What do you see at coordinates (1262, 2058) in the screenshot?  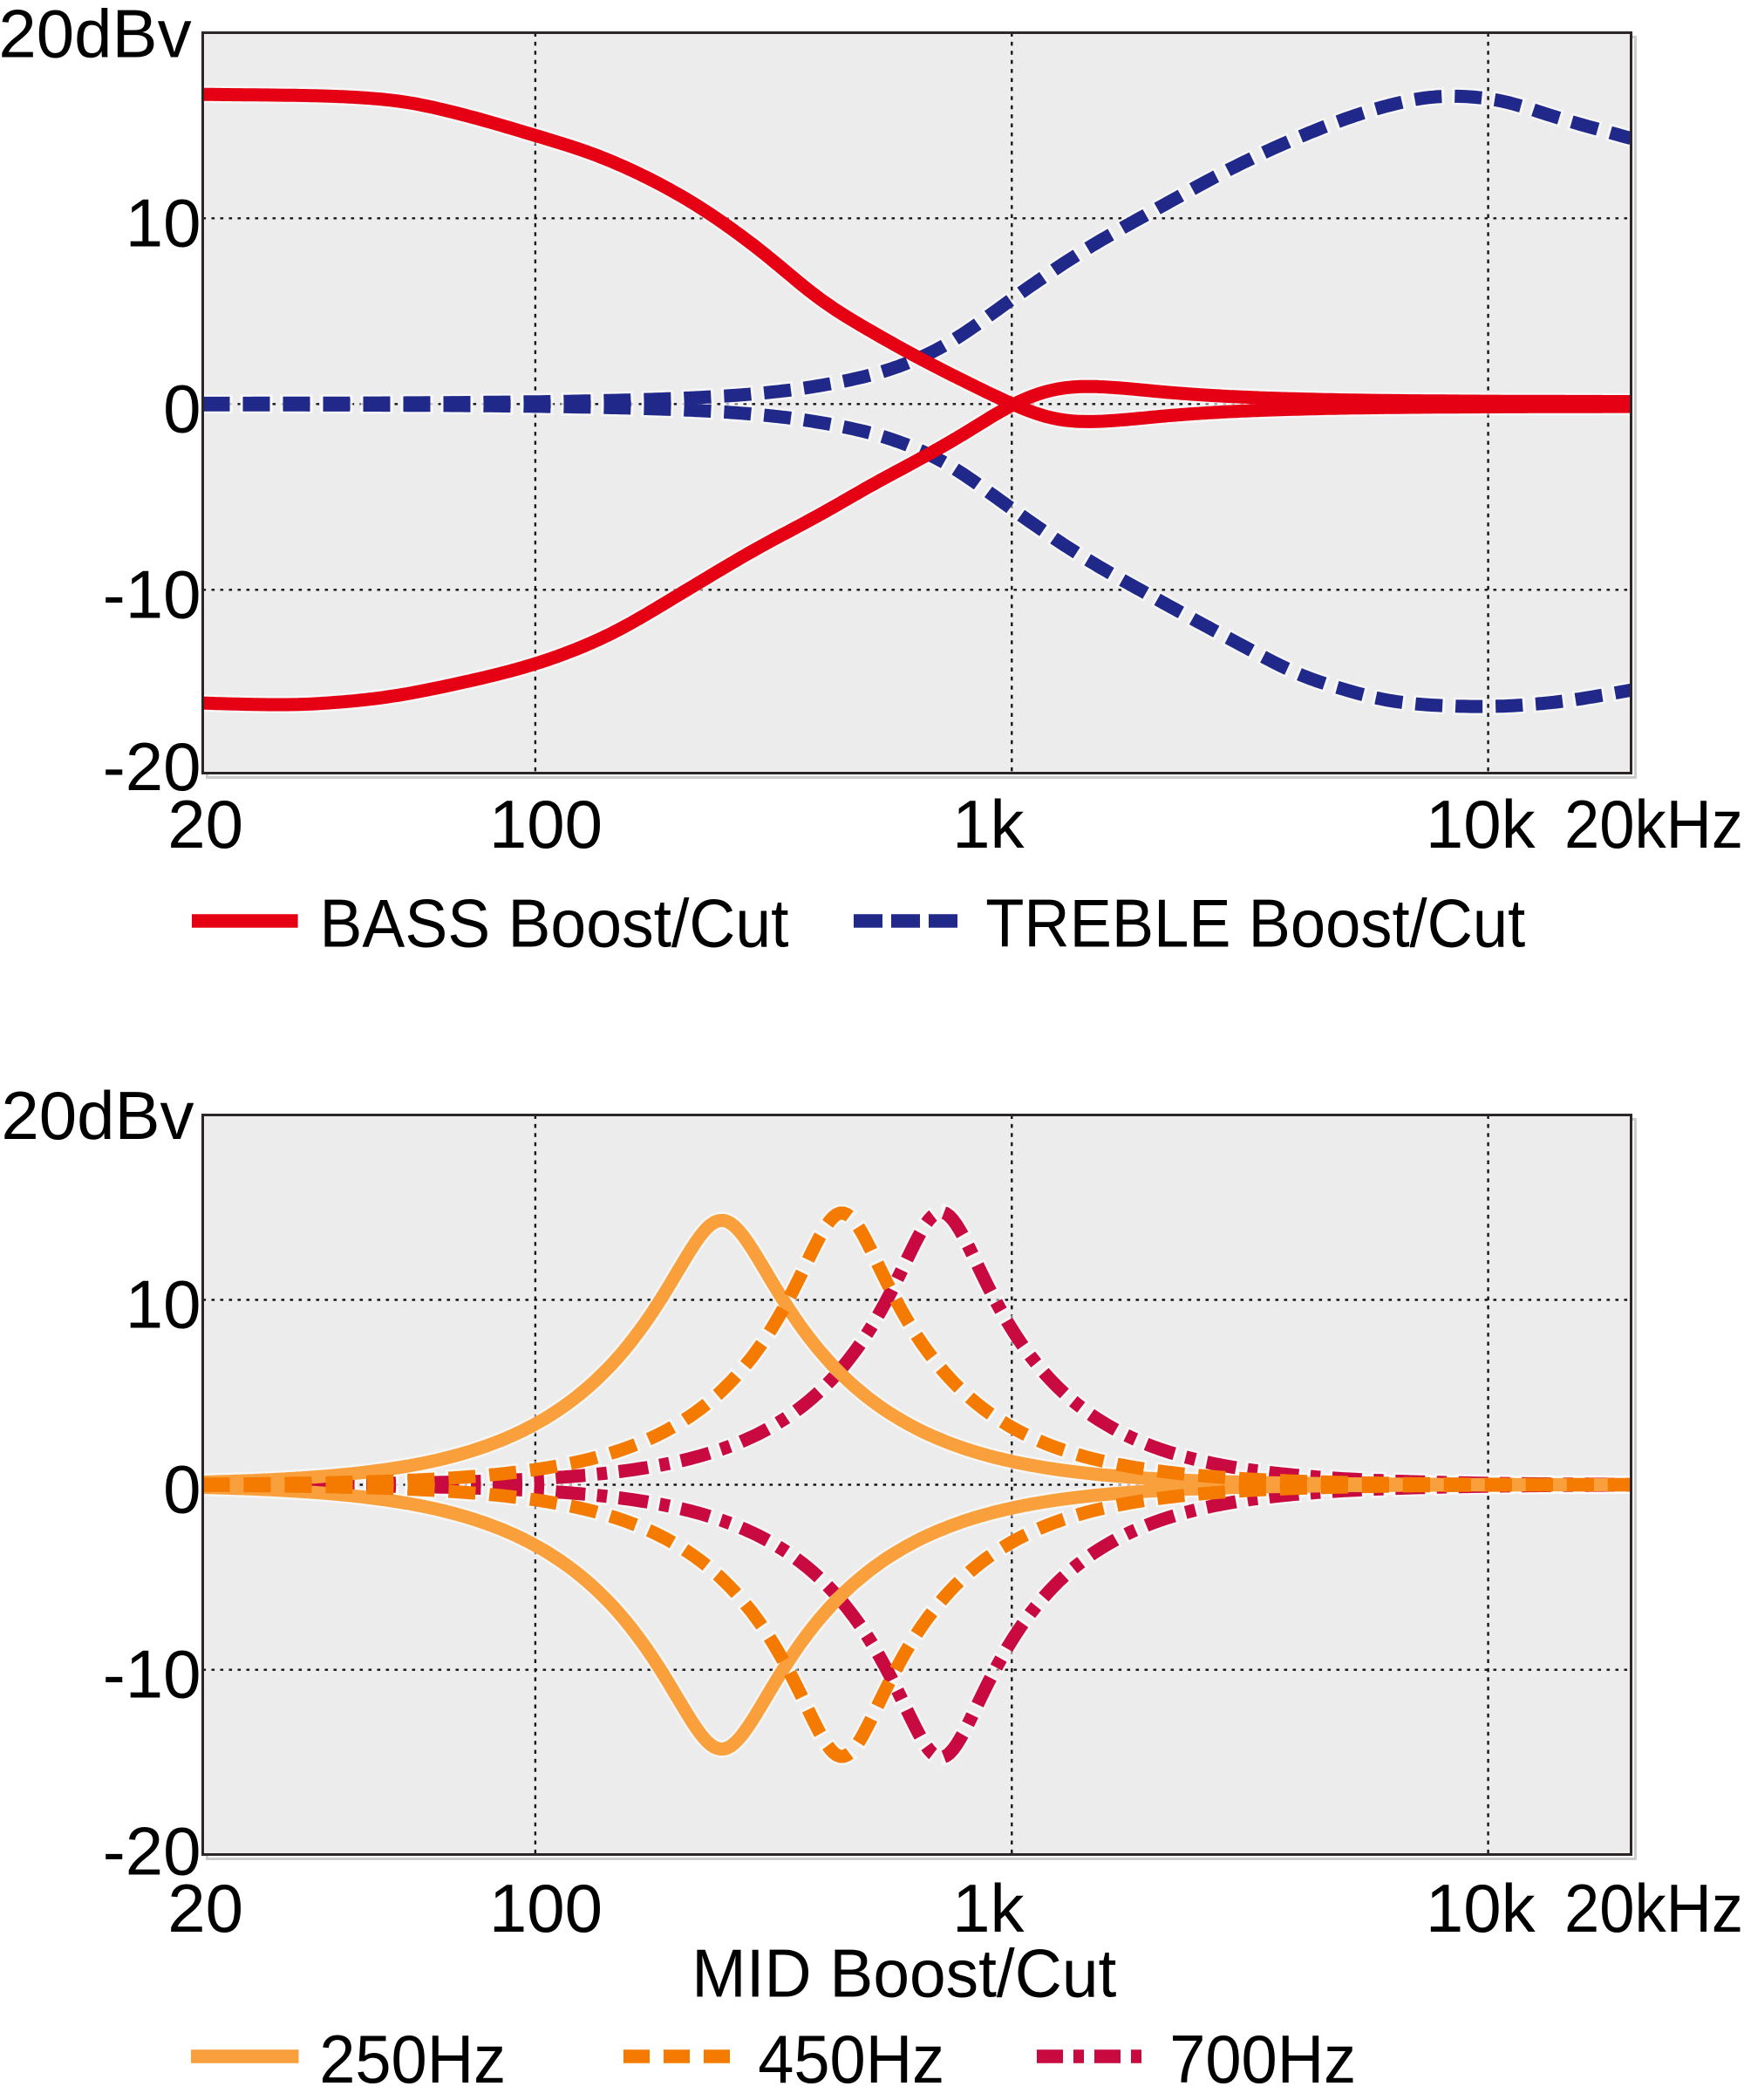 I see `svg-text: 700Hz` at bounding box center [1262, 2058].